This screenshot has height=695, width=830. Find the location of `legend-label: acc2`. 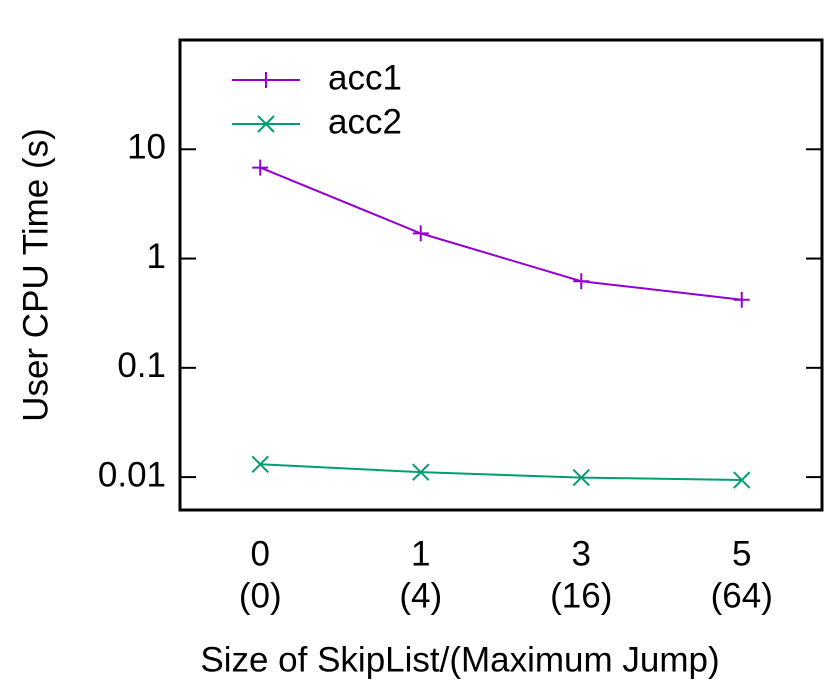

legend-label: acc2 is located at coordinates (365, 121).